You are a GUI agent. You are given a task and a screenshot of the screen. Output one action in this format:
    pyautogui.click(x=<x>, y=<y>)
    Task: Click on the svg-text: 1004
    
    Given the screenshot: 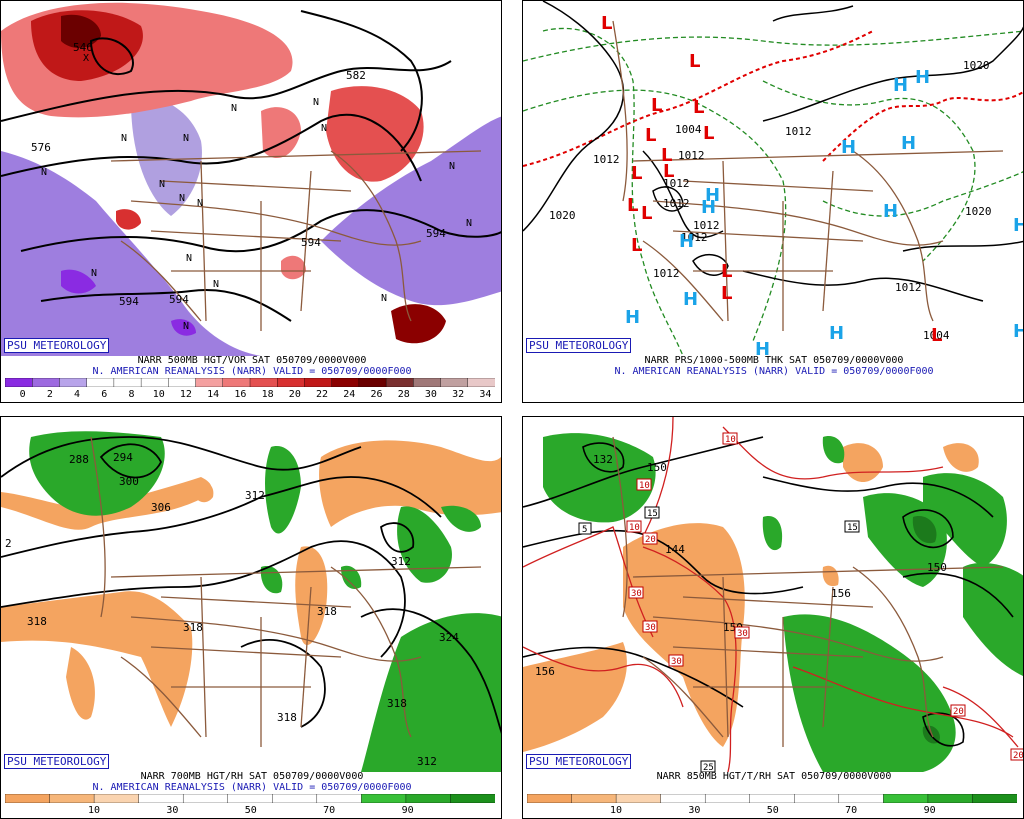 What is the action you would take?
    pyautogui.click(x=936, y=335)
    